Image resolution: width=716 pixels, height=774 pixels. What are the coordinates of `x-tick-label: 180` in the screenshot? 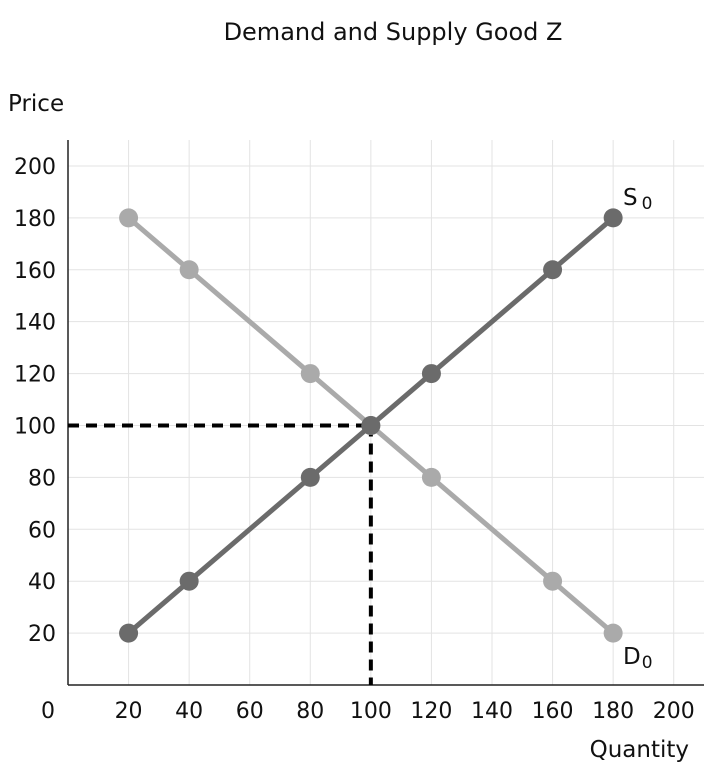 It's located at (613, 711).